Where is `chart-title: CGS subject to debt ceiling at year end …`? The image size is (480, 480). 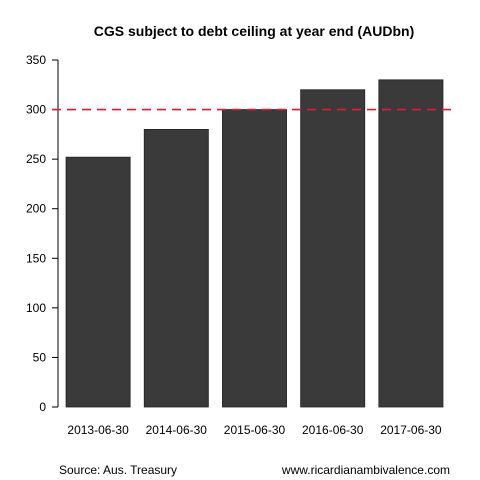
chart-title: CGS subject to debt ceiling at year end … is located at coordinates (254, 31).